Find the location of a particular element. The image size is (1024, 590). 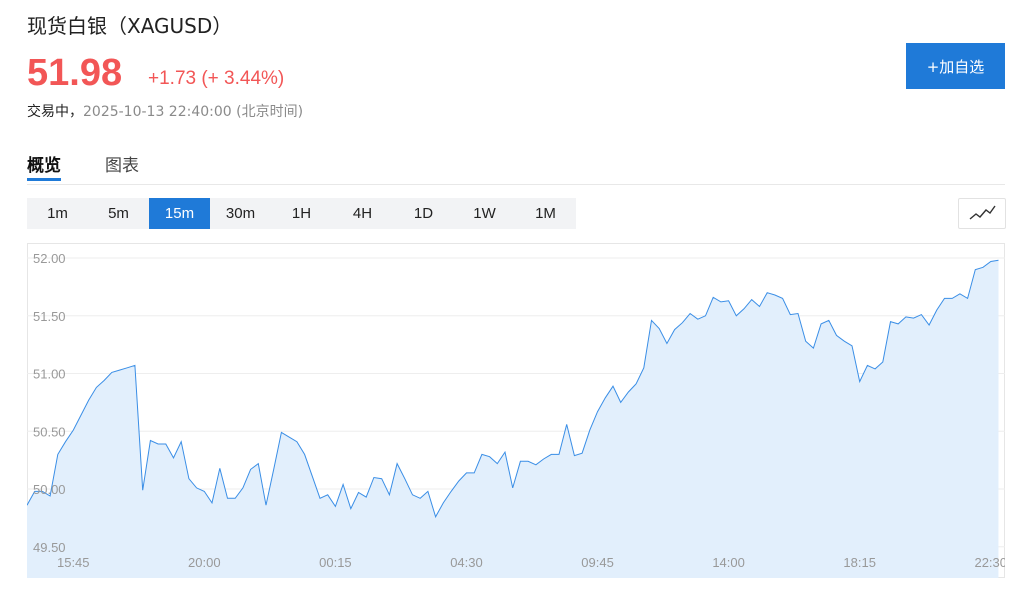

timestamp: 2025-10-13 22:40:00 (北京时间) is located at coordinates (193, 112).